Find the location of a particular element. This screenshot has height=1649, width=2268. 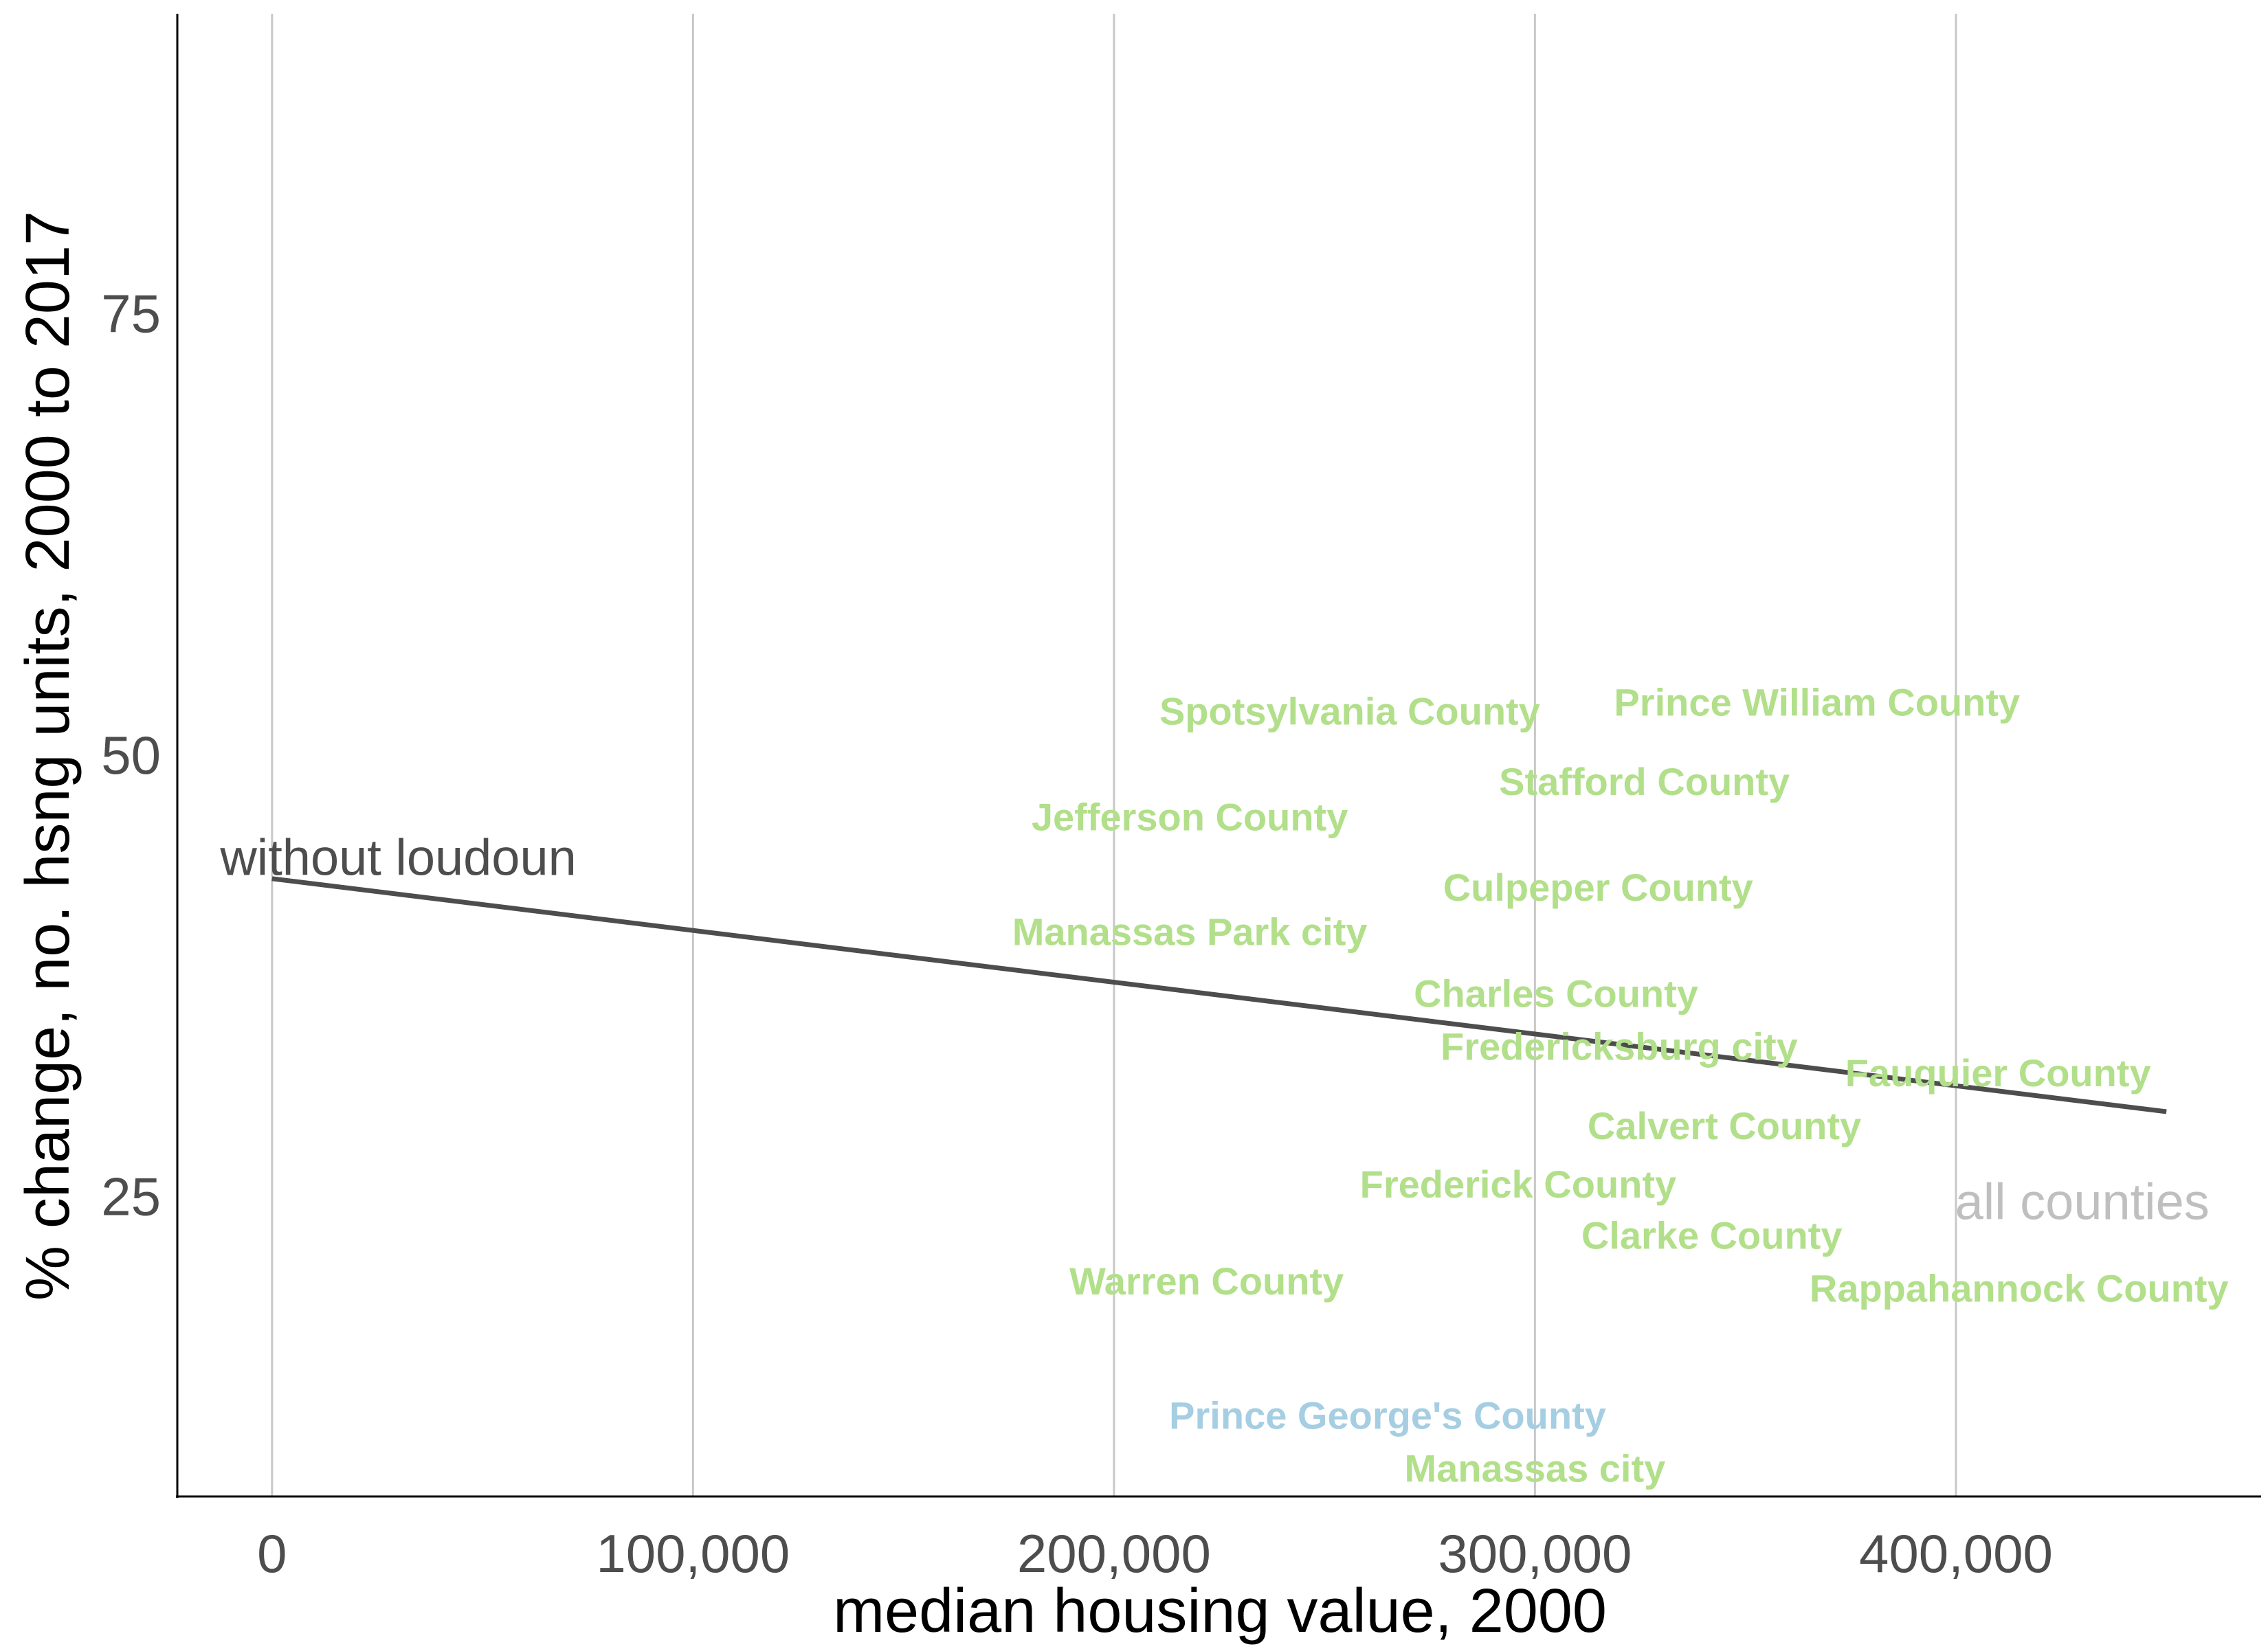

x-tick-label: 100,000 is located at coordinates (693, 1553).